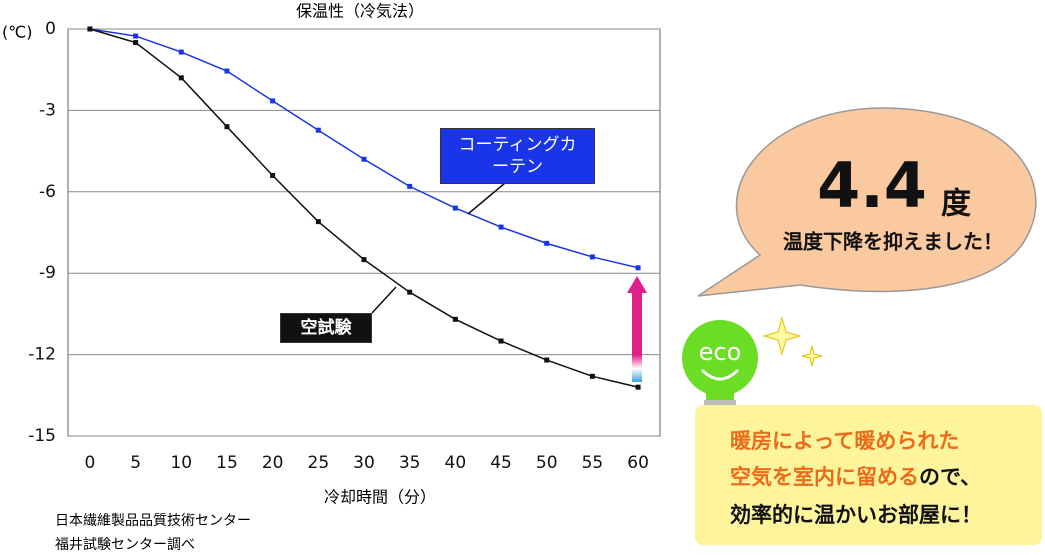 The image size is (1045, 555). I want to click on x-tick-label: 60, so click(638, 463).